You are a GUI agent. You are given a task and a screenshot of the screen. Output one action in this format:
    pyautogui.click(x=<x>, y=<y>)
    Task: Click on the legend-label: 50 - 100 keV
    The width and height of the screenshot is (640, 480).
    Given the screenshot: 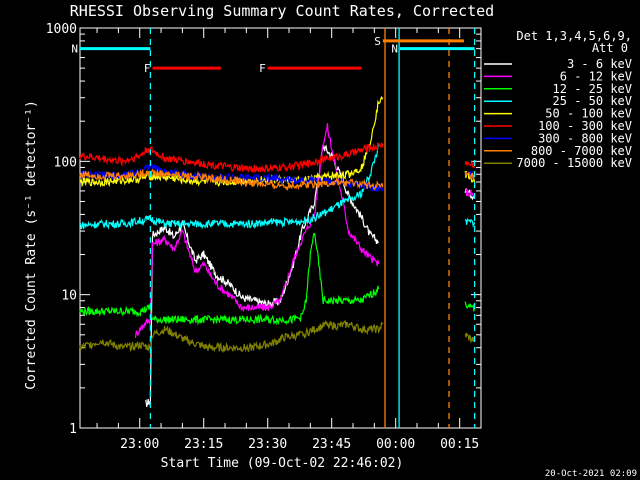 What is the action you would take?
    pyautogui.click(x=588, y=114)
    